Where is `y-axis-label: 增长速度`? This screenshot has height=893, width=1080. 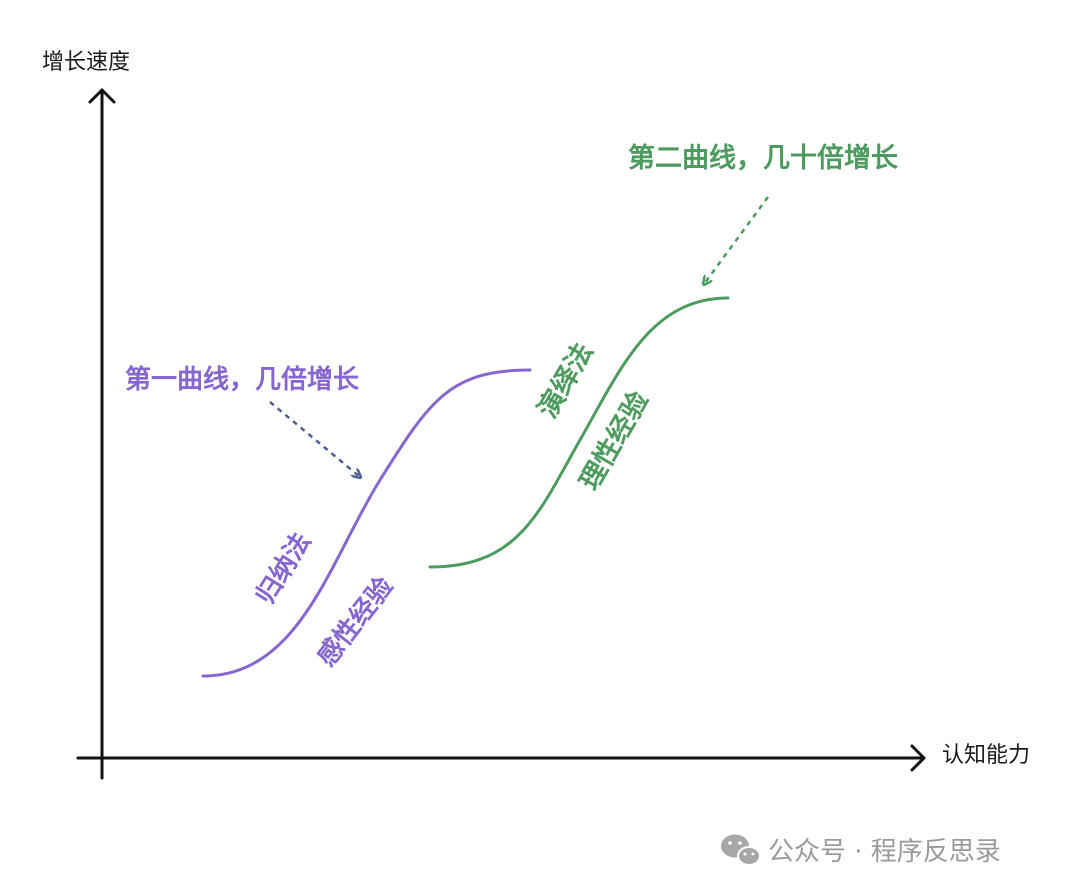 y-axis-label: 增长速度 is located at coordinates (86, 62).